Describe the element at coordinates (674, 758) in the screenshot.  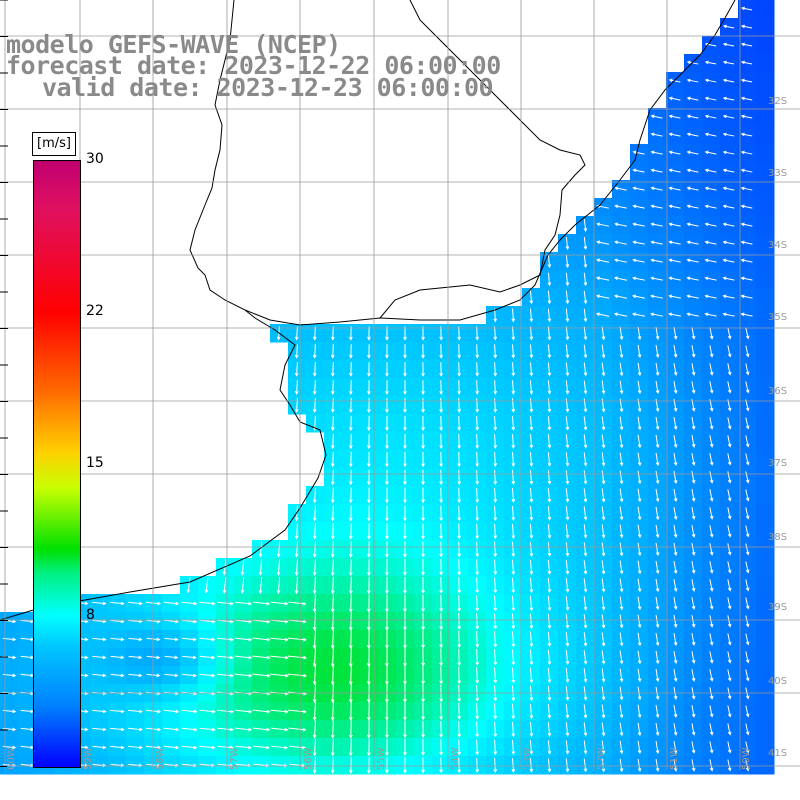
I see `lon-label: 51W` at that location.